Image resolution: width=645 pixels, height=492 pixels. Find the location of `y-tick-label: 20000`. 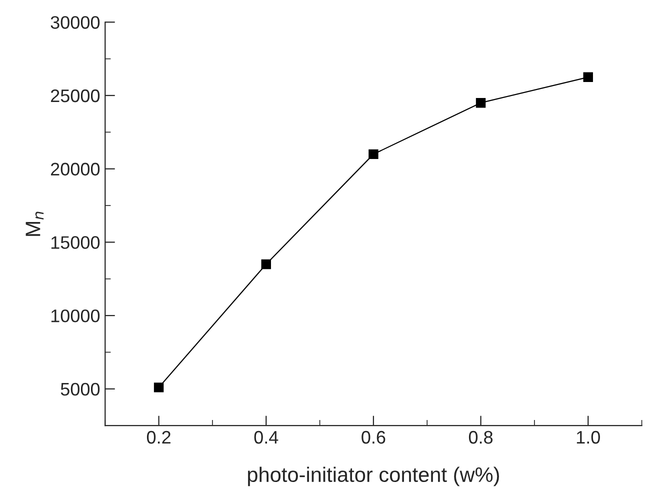

y-tick-label: 20000 is located at coordinates (75, 169).